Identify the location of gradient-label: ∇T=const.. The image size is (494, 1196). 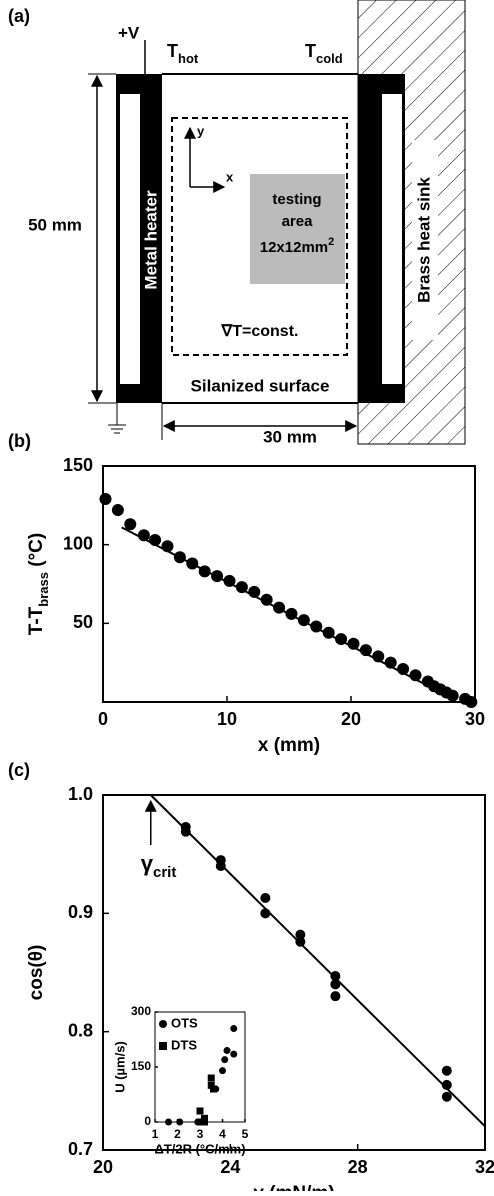
(260, 331).